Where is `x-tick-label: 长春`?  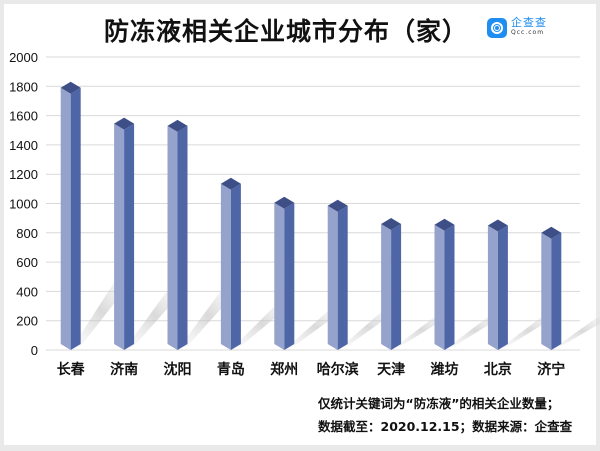 x-tick-label: 长春 is located at coordinates (71, 369).